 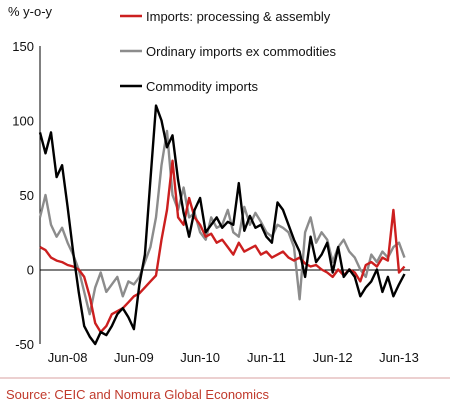 I want to click on legend-label: Imports: processing & assembly, so click(x=238, y=16).